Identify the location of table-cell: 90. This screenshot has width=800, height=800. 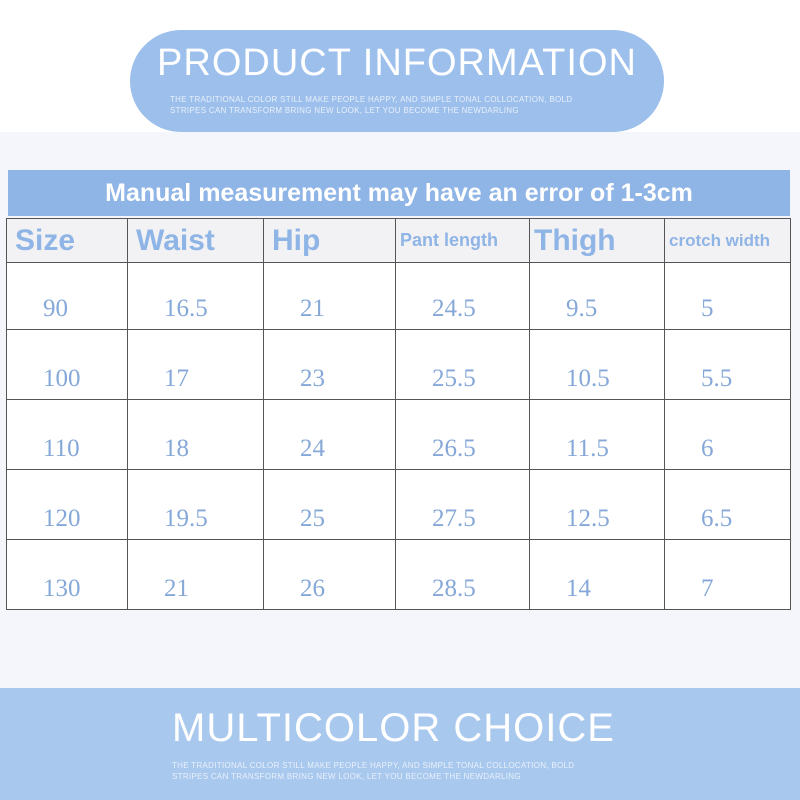
(67, 296).